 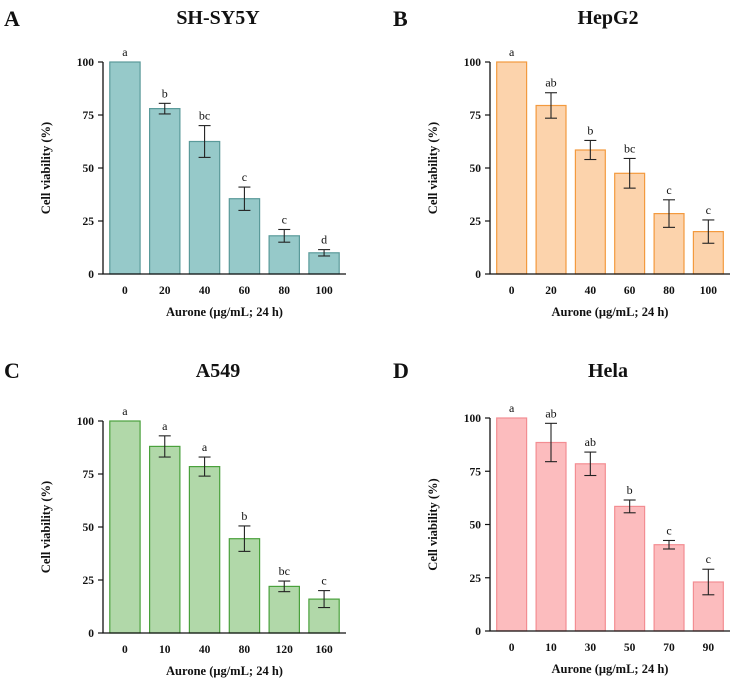 What do you see at coordinates (607, 18) in the screenshot?
I see `panel-title-b: HepG2` at bounding box center [607, 18].